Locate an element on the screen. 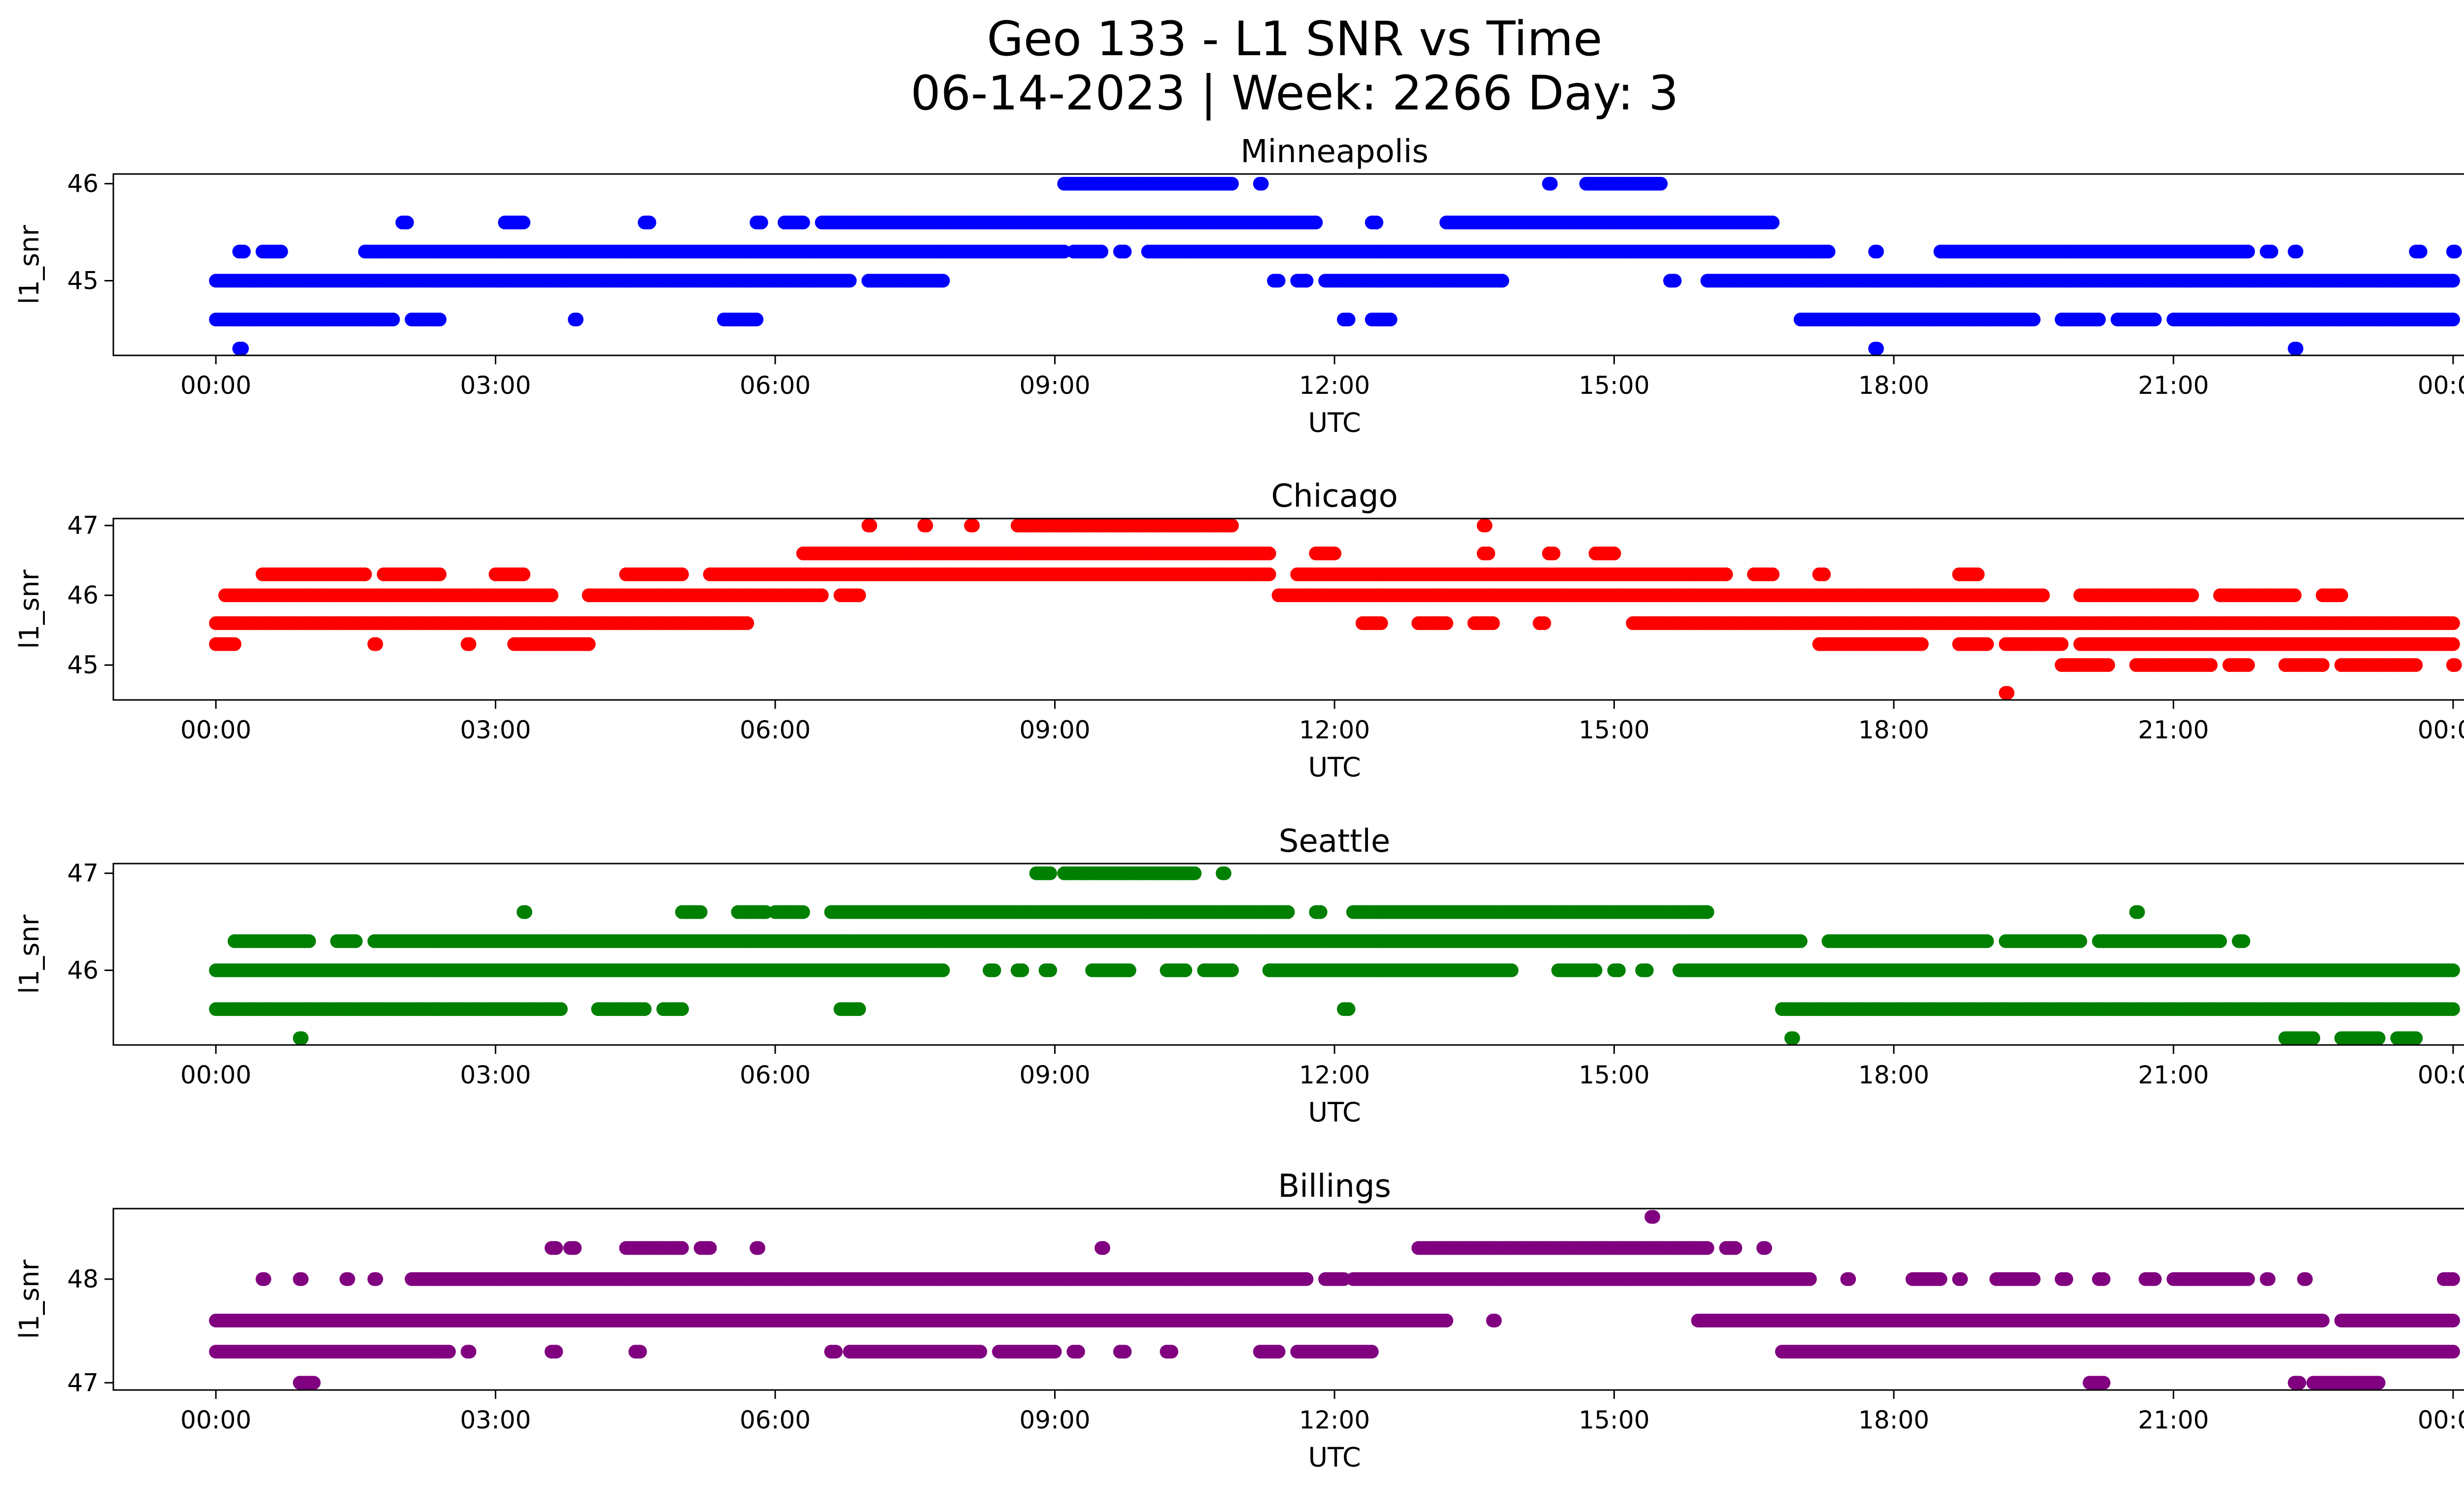 The image size is (2464, 1495). subplot-title: Chicago is located at coordinates (1334, 496).